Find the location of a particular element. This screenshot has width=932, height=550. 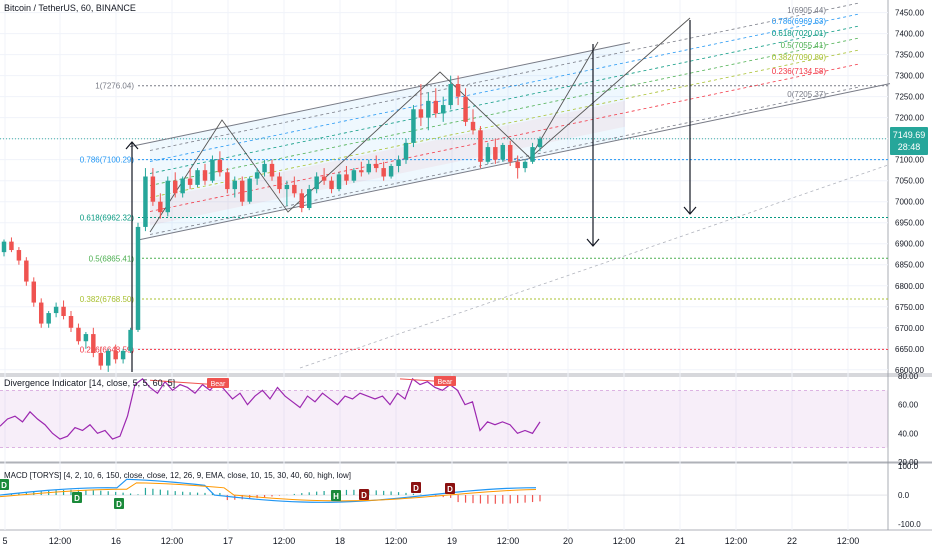

rsi-tick: 40.00 is located at coordinates (908, 433).